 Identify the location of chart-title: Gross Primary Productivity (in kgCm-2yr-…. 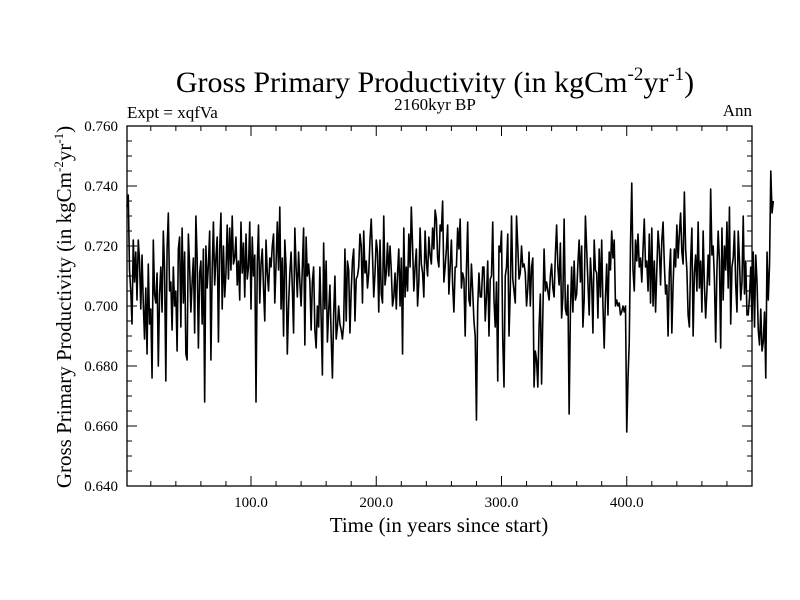
(435, 81).